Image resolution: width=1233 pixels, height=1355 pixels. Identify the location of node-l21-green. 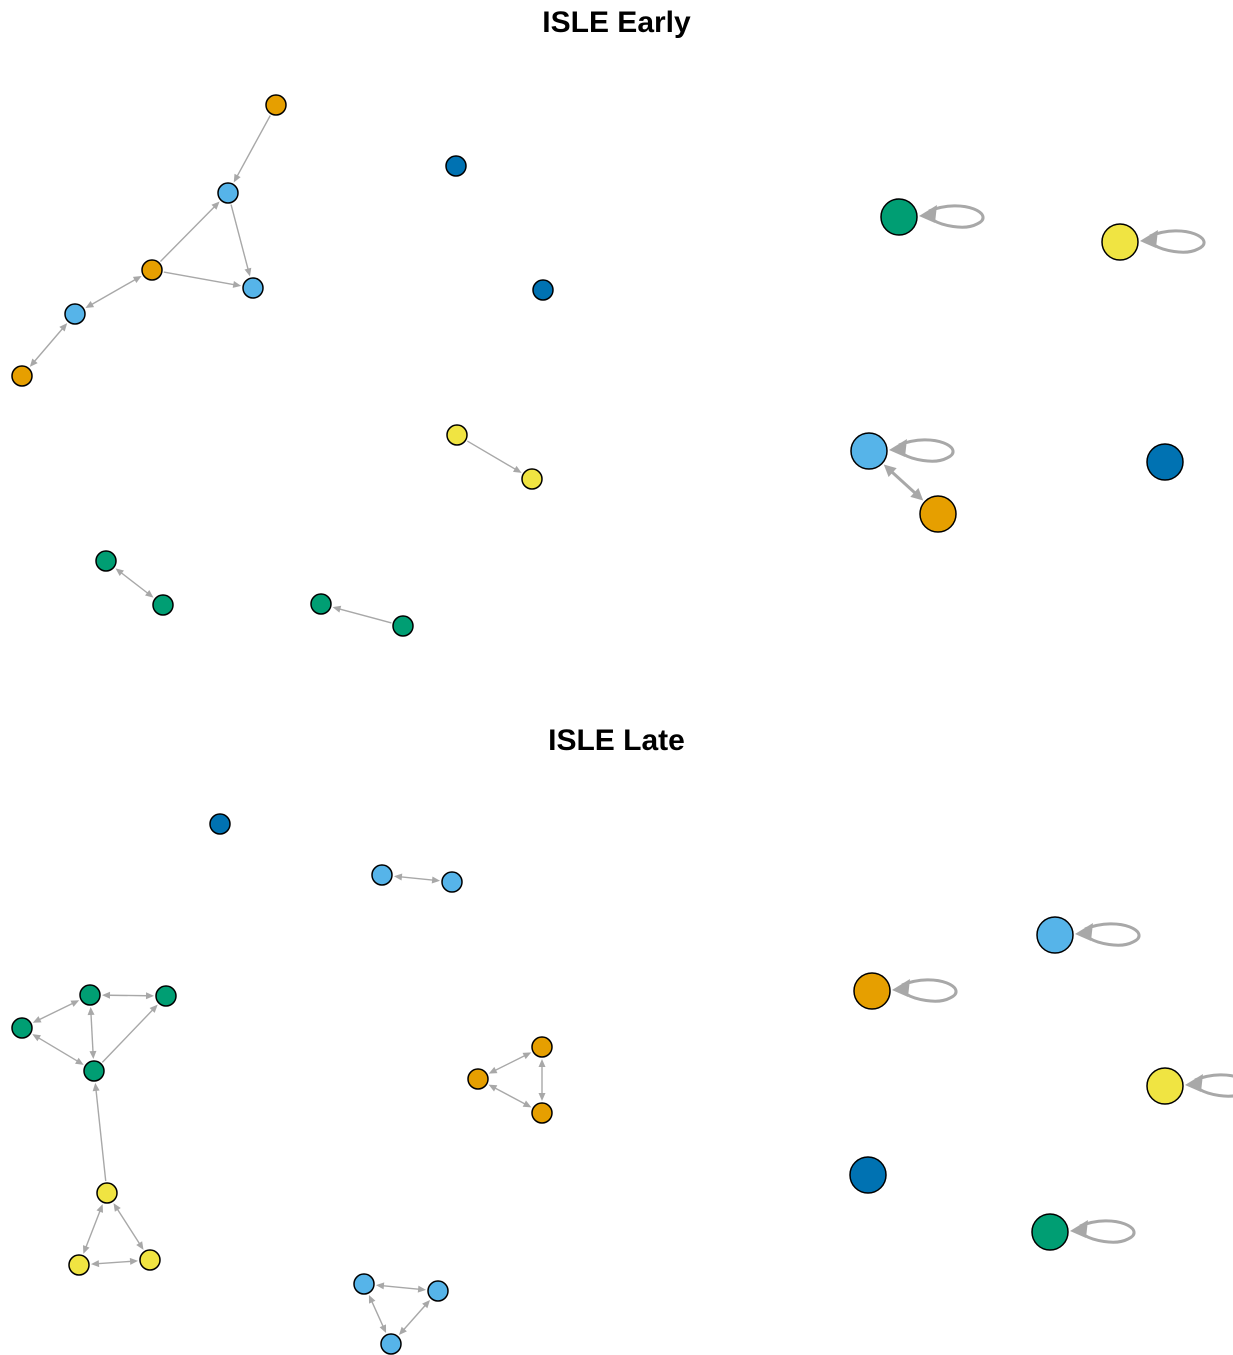
(1050, 1232).